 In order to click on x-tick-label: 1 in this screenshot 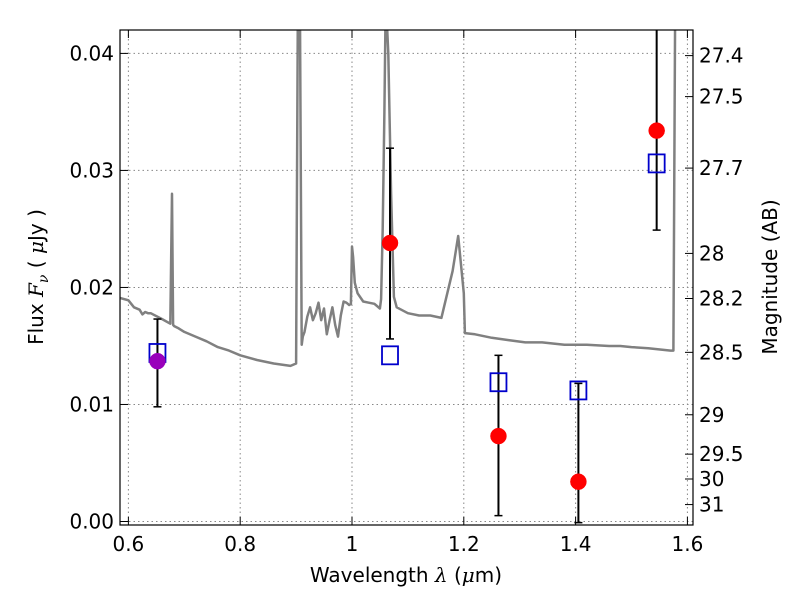, I will do `click(352, 544)`.